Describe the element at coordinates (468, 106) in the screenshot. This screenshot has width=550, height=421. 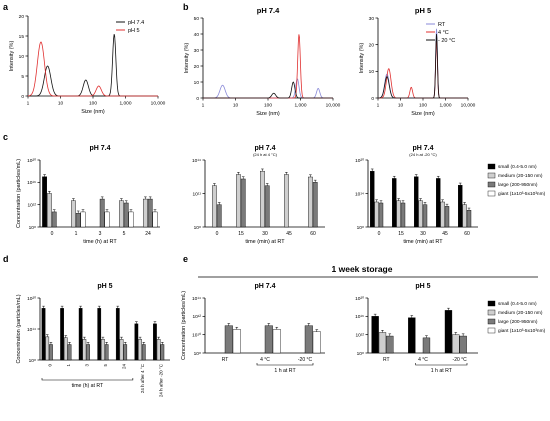
I see `x-tick-label: 10,000` at that location.